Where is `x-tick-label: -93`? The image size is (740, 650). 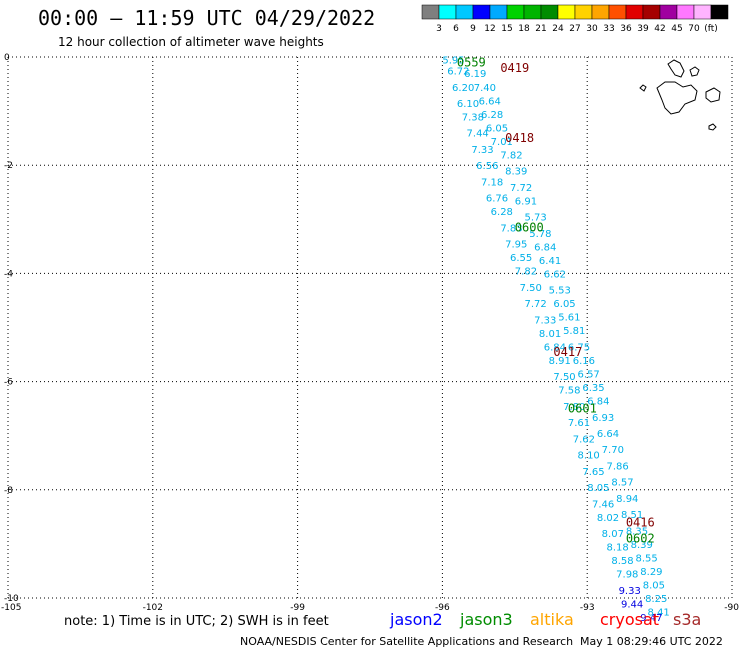 x-tick-label: -93 is located at coordinates (587, 608).